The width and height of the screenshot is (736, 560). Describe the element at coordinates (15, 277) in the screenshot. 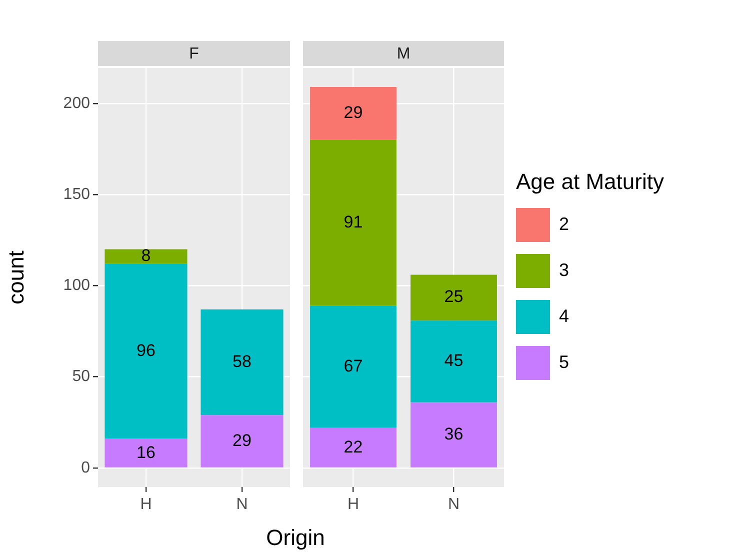

I see `y-axis-title: count` at that location.